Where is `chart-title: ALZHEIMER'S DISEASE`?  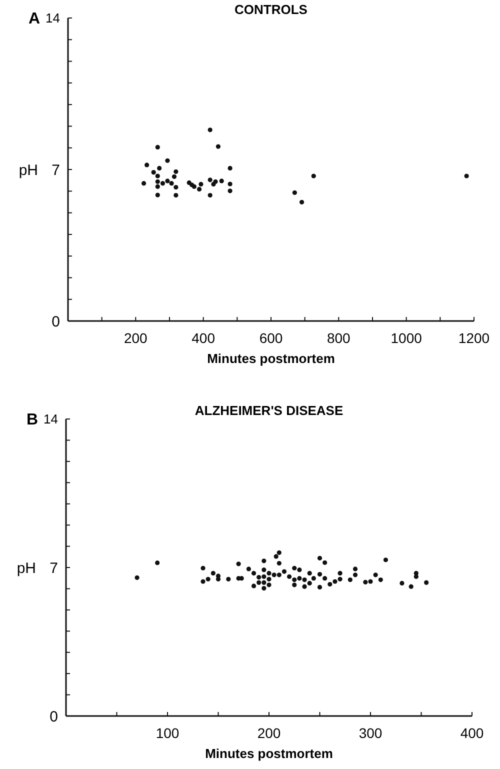
chart-title: ALZHEIMER'S DISEASE is located at coordinates (269, 410).